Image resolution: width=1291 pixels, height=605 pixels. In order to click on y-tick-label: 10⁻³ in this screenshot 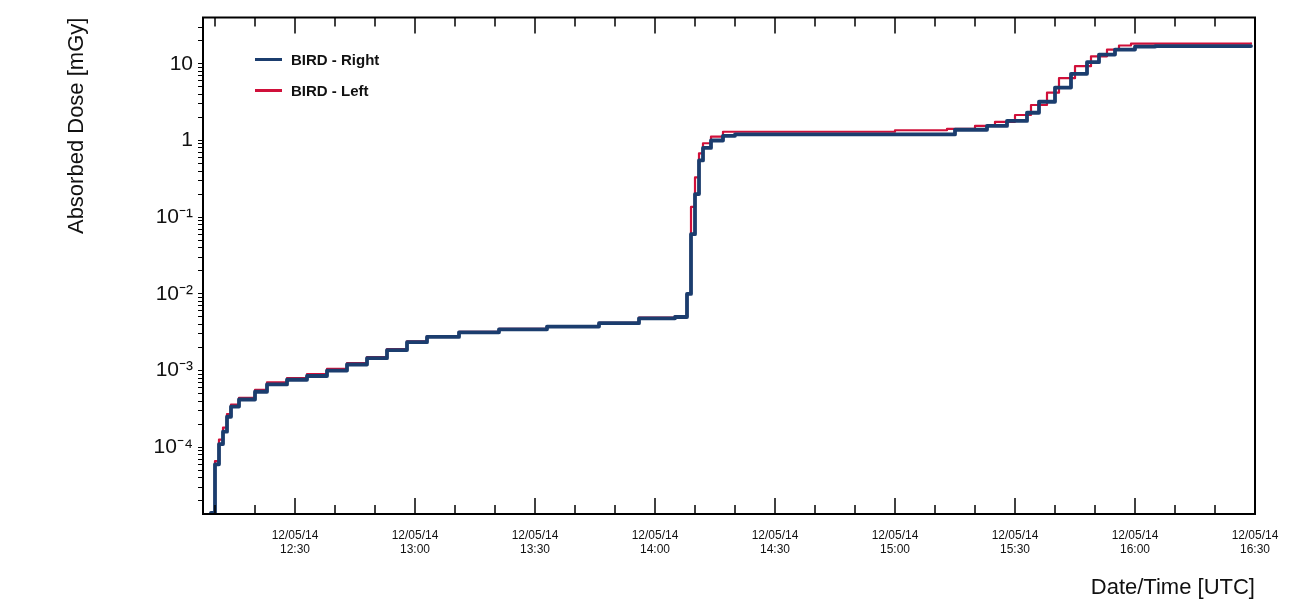, I will do `click(174, 369)`.